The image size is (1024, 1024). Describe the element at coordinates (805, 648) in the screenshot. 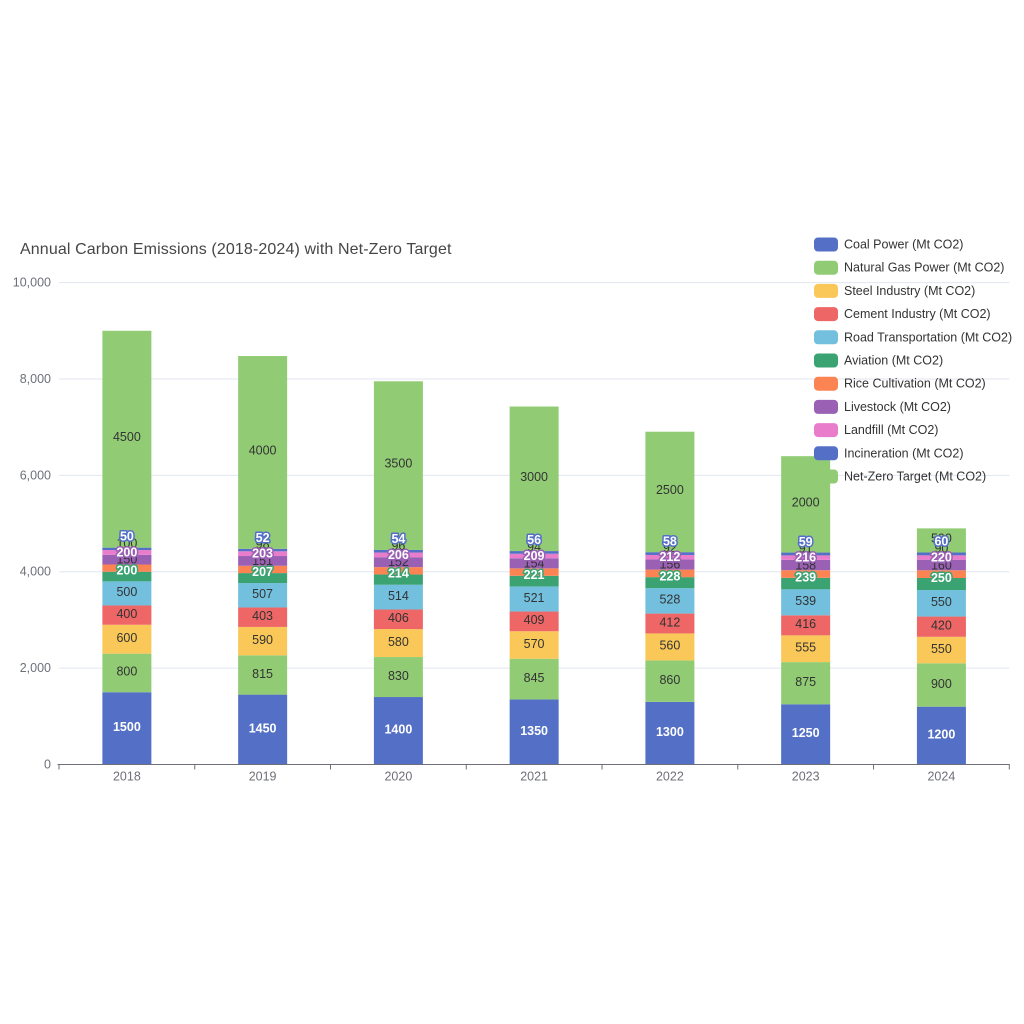

I see `svg-text: 555` at that location.